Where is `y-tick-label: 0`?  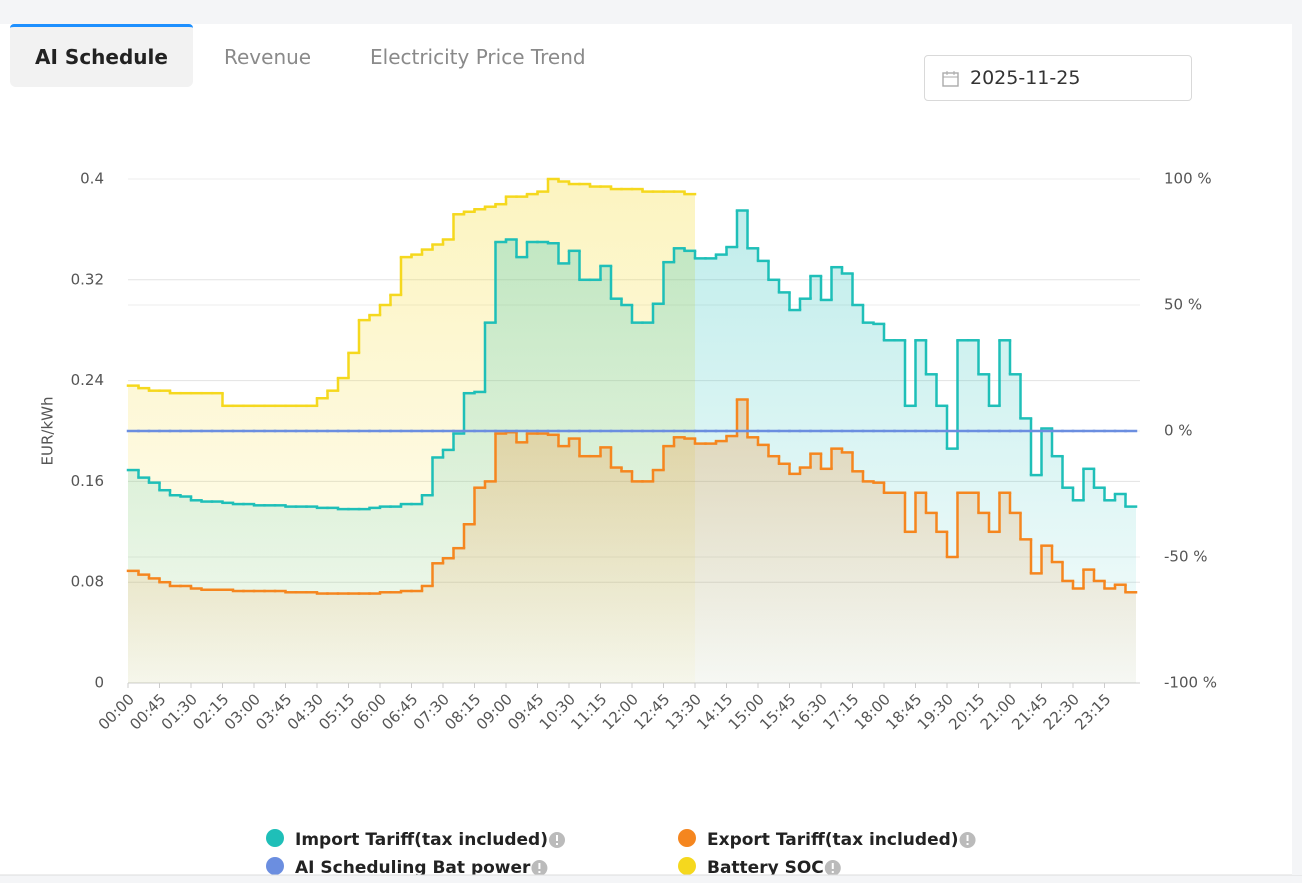
y-tick-label: 0 is located at coordinates (99, 683).